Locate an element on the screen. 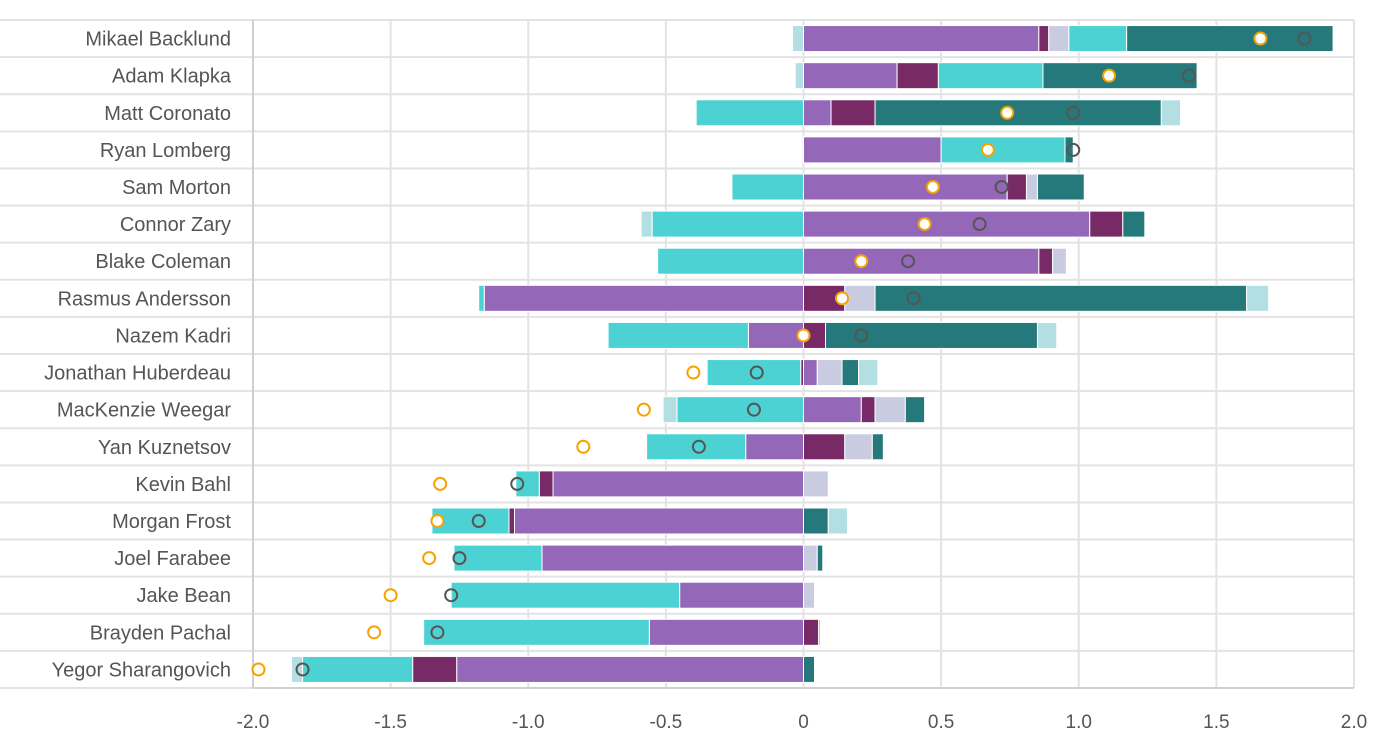 This screenshot has width=1378, height=746. x-tick-label: -1.5 is located at coordinates (390, 722).